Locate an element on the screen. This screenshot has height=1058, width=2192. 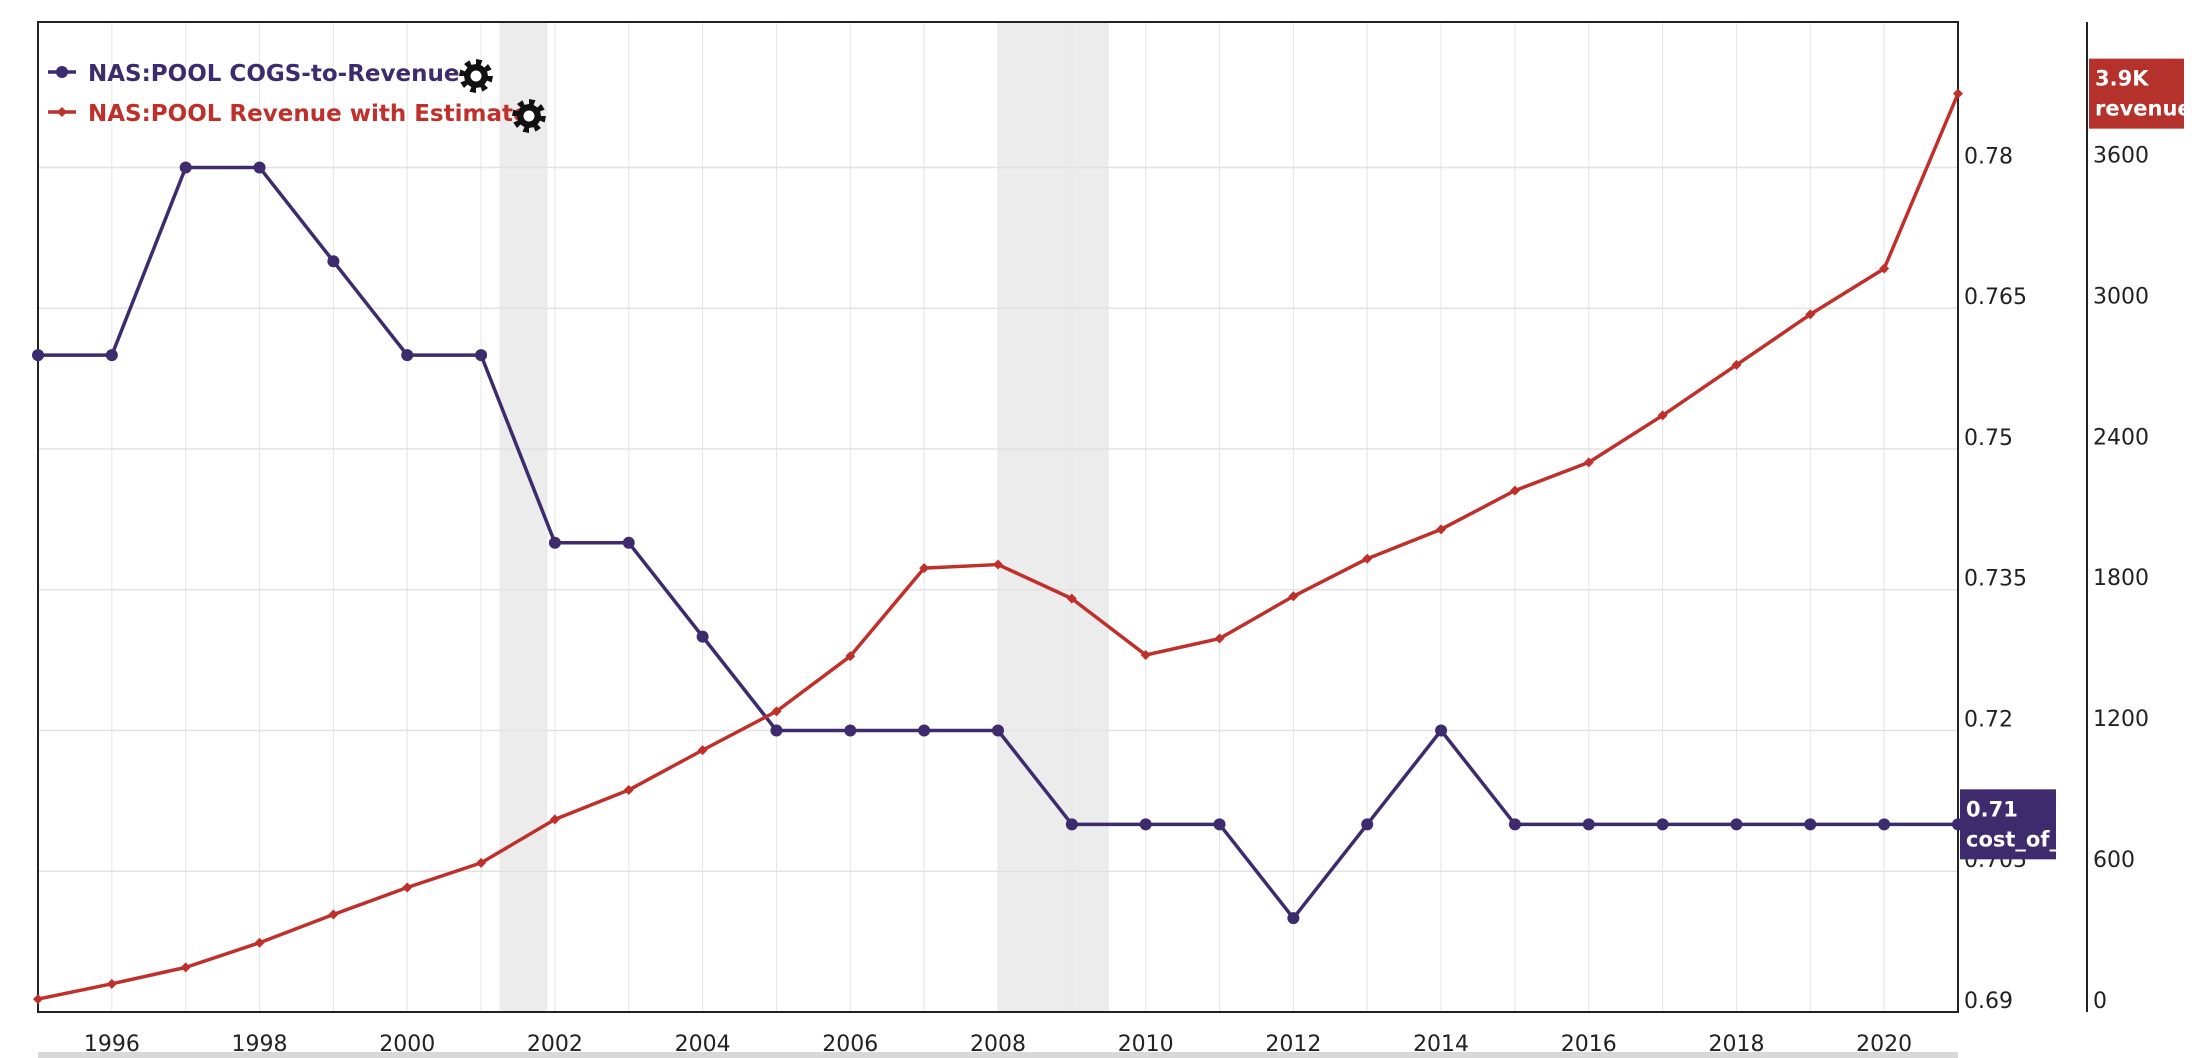
y-left-tick-label: 0.69 is located at coordinates (1988, 1001).